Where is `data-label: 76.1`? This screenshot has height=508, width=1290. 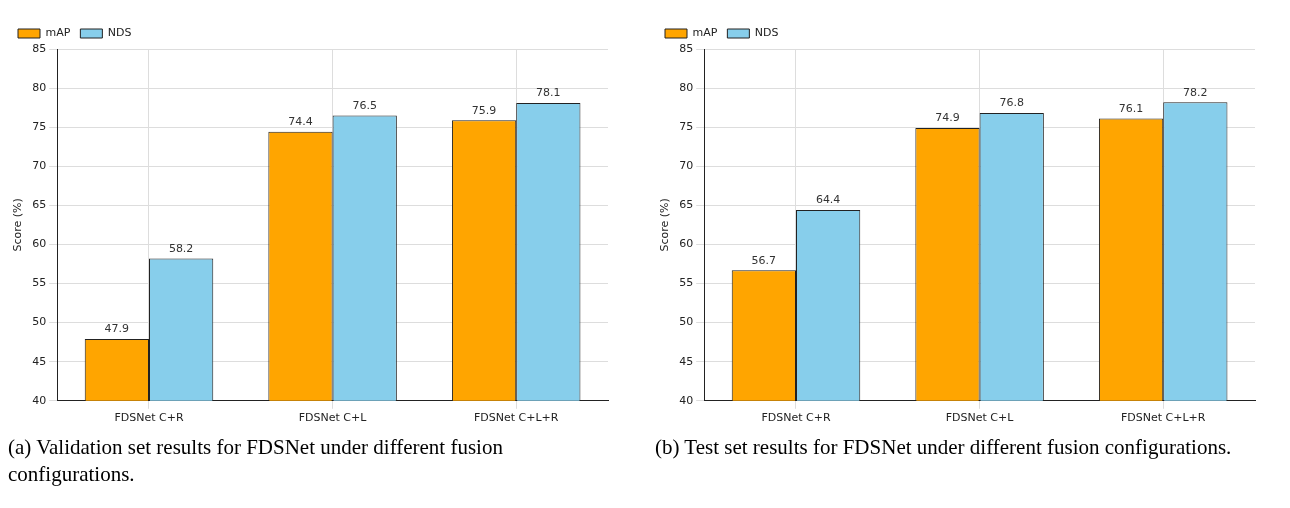
data-label: 76.1 is located at coordinates (1131, 108).